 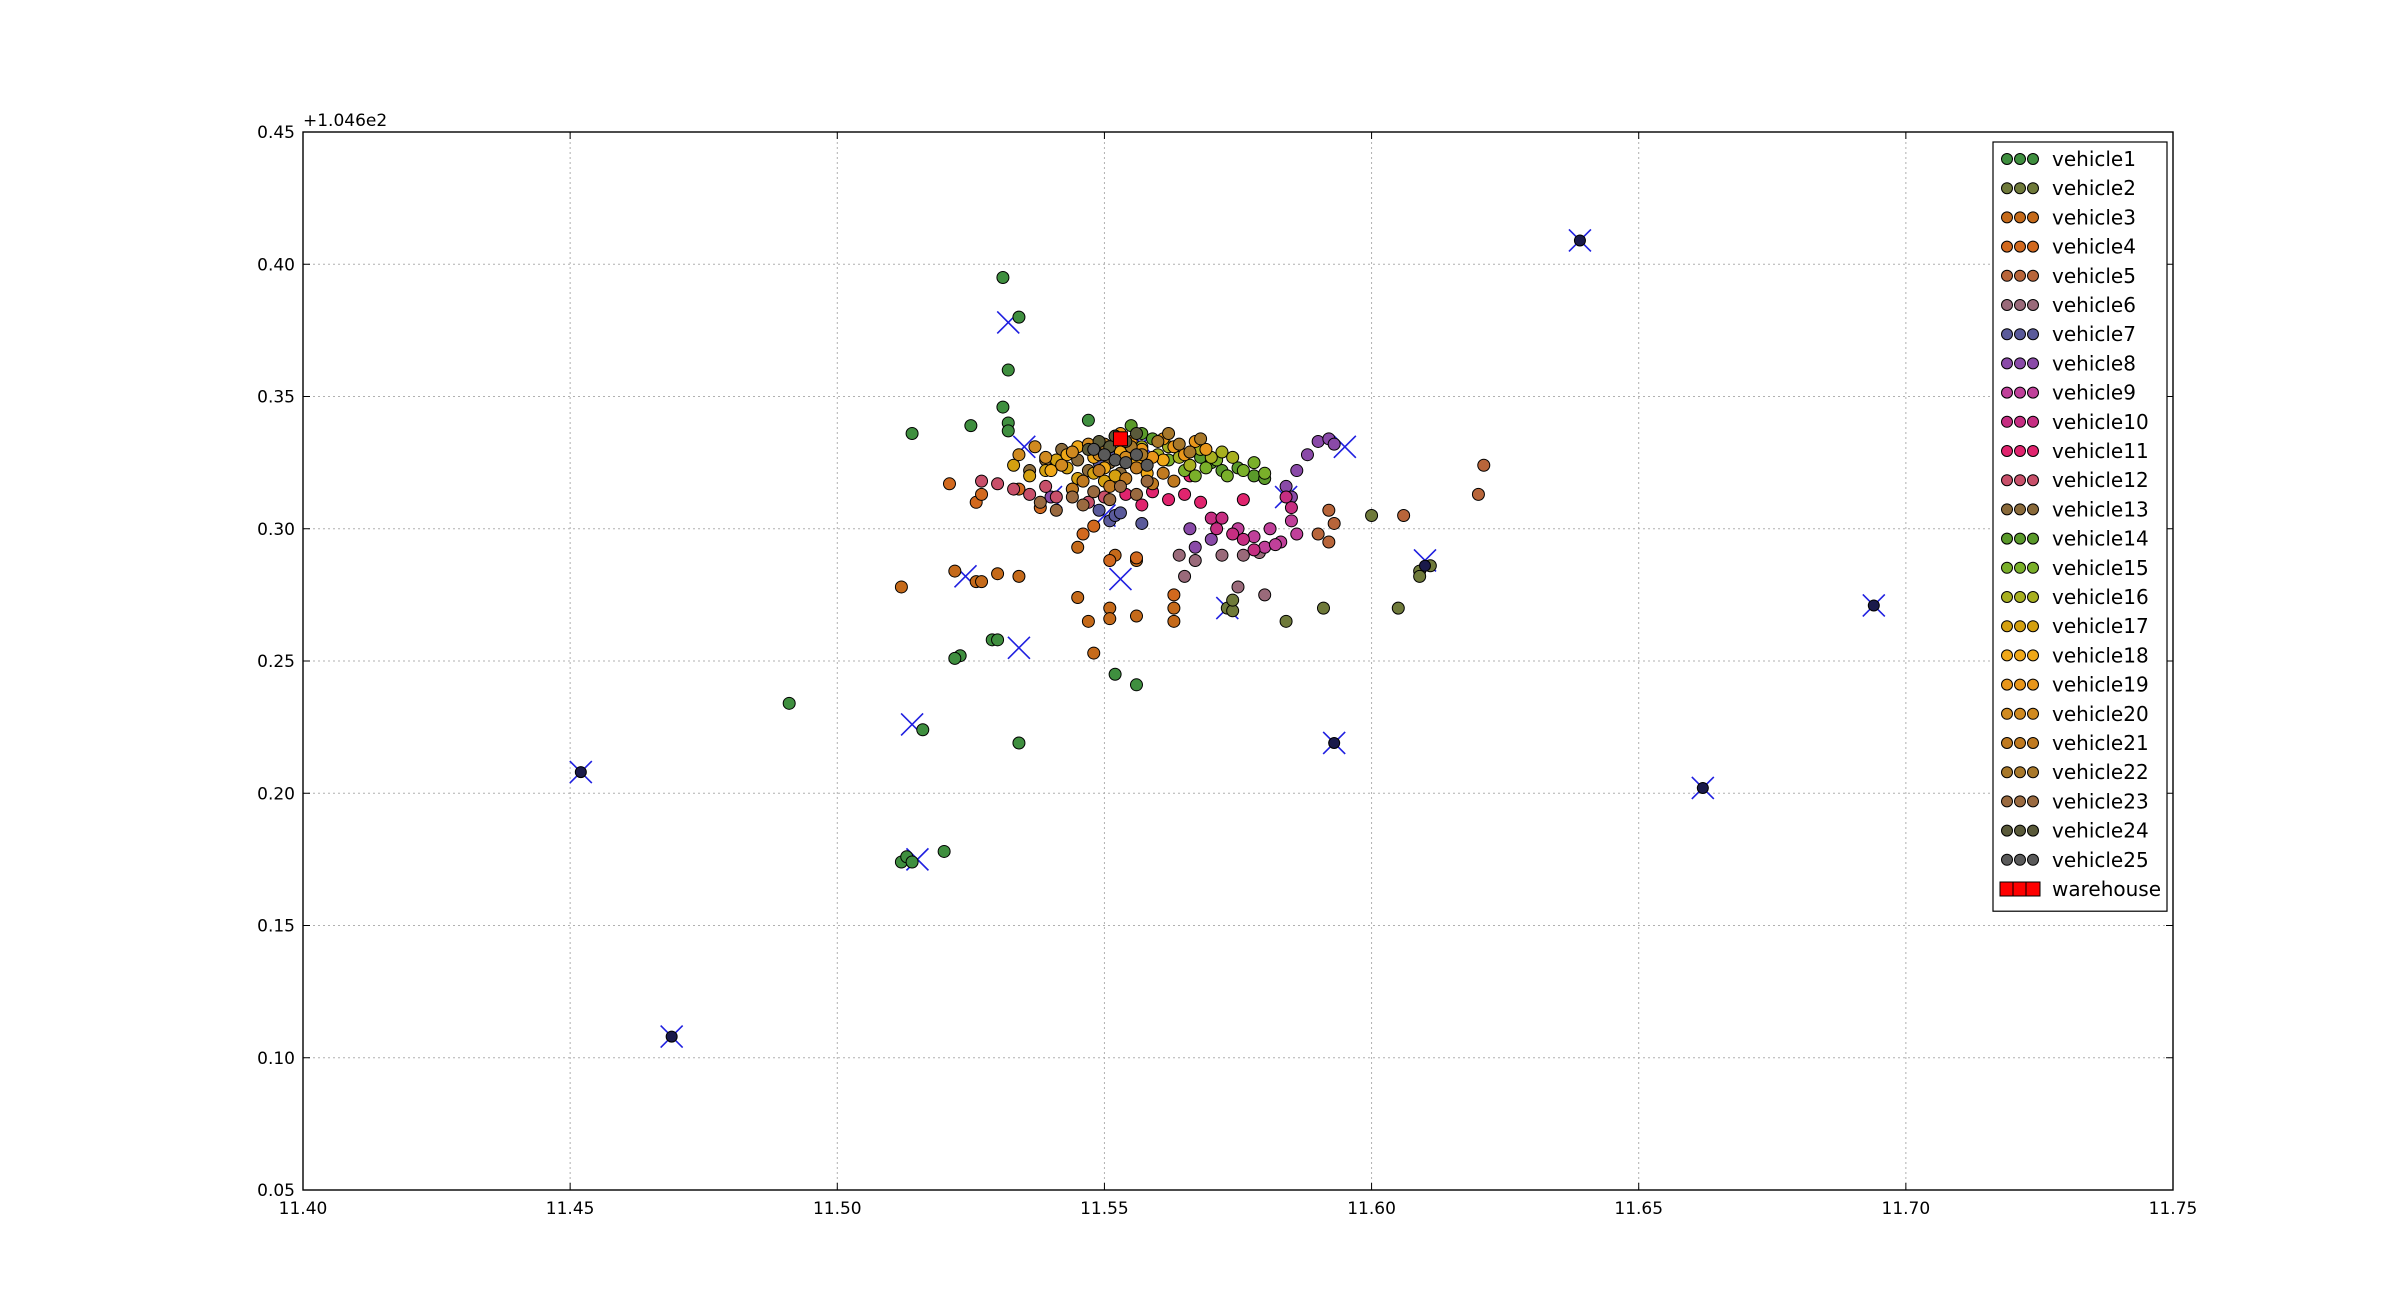 What do you see at coordinates (2075, 509) in the screenshot?
I see `legend-entry-vehicle13: vehicle13` at bounding box center [2075, 509].